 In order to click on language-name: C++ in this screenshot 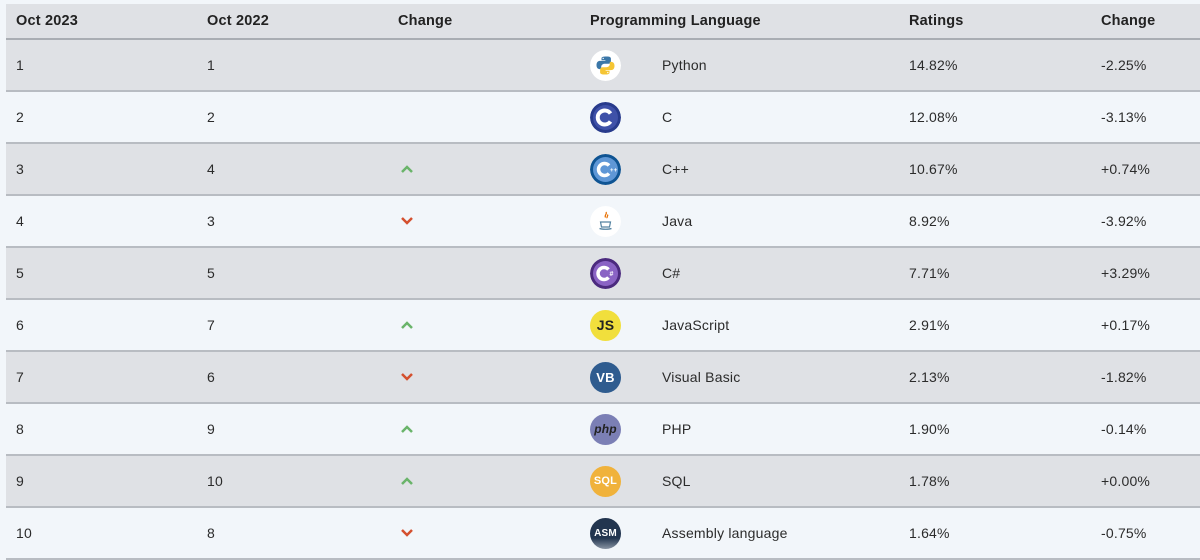, I will do `click(676, 169)`.